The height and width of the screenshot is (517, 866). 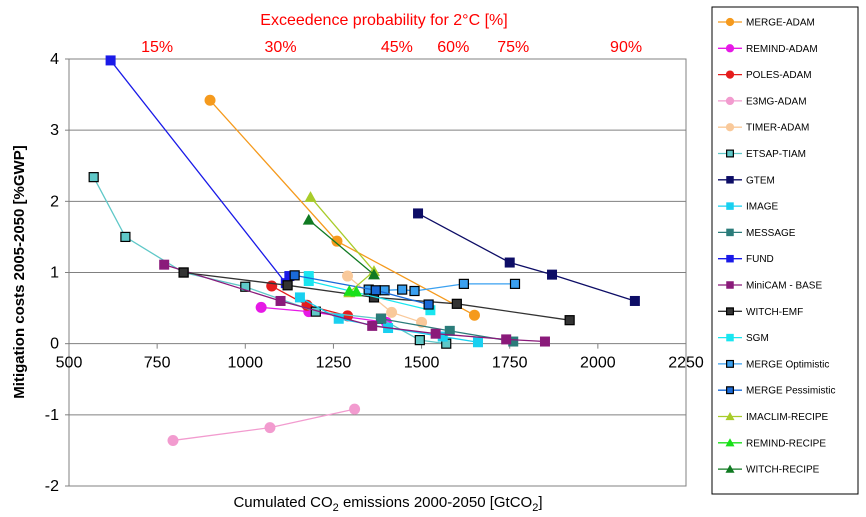 I want to click on x-tick-label-6: 2000, so click(x=598, y=363).